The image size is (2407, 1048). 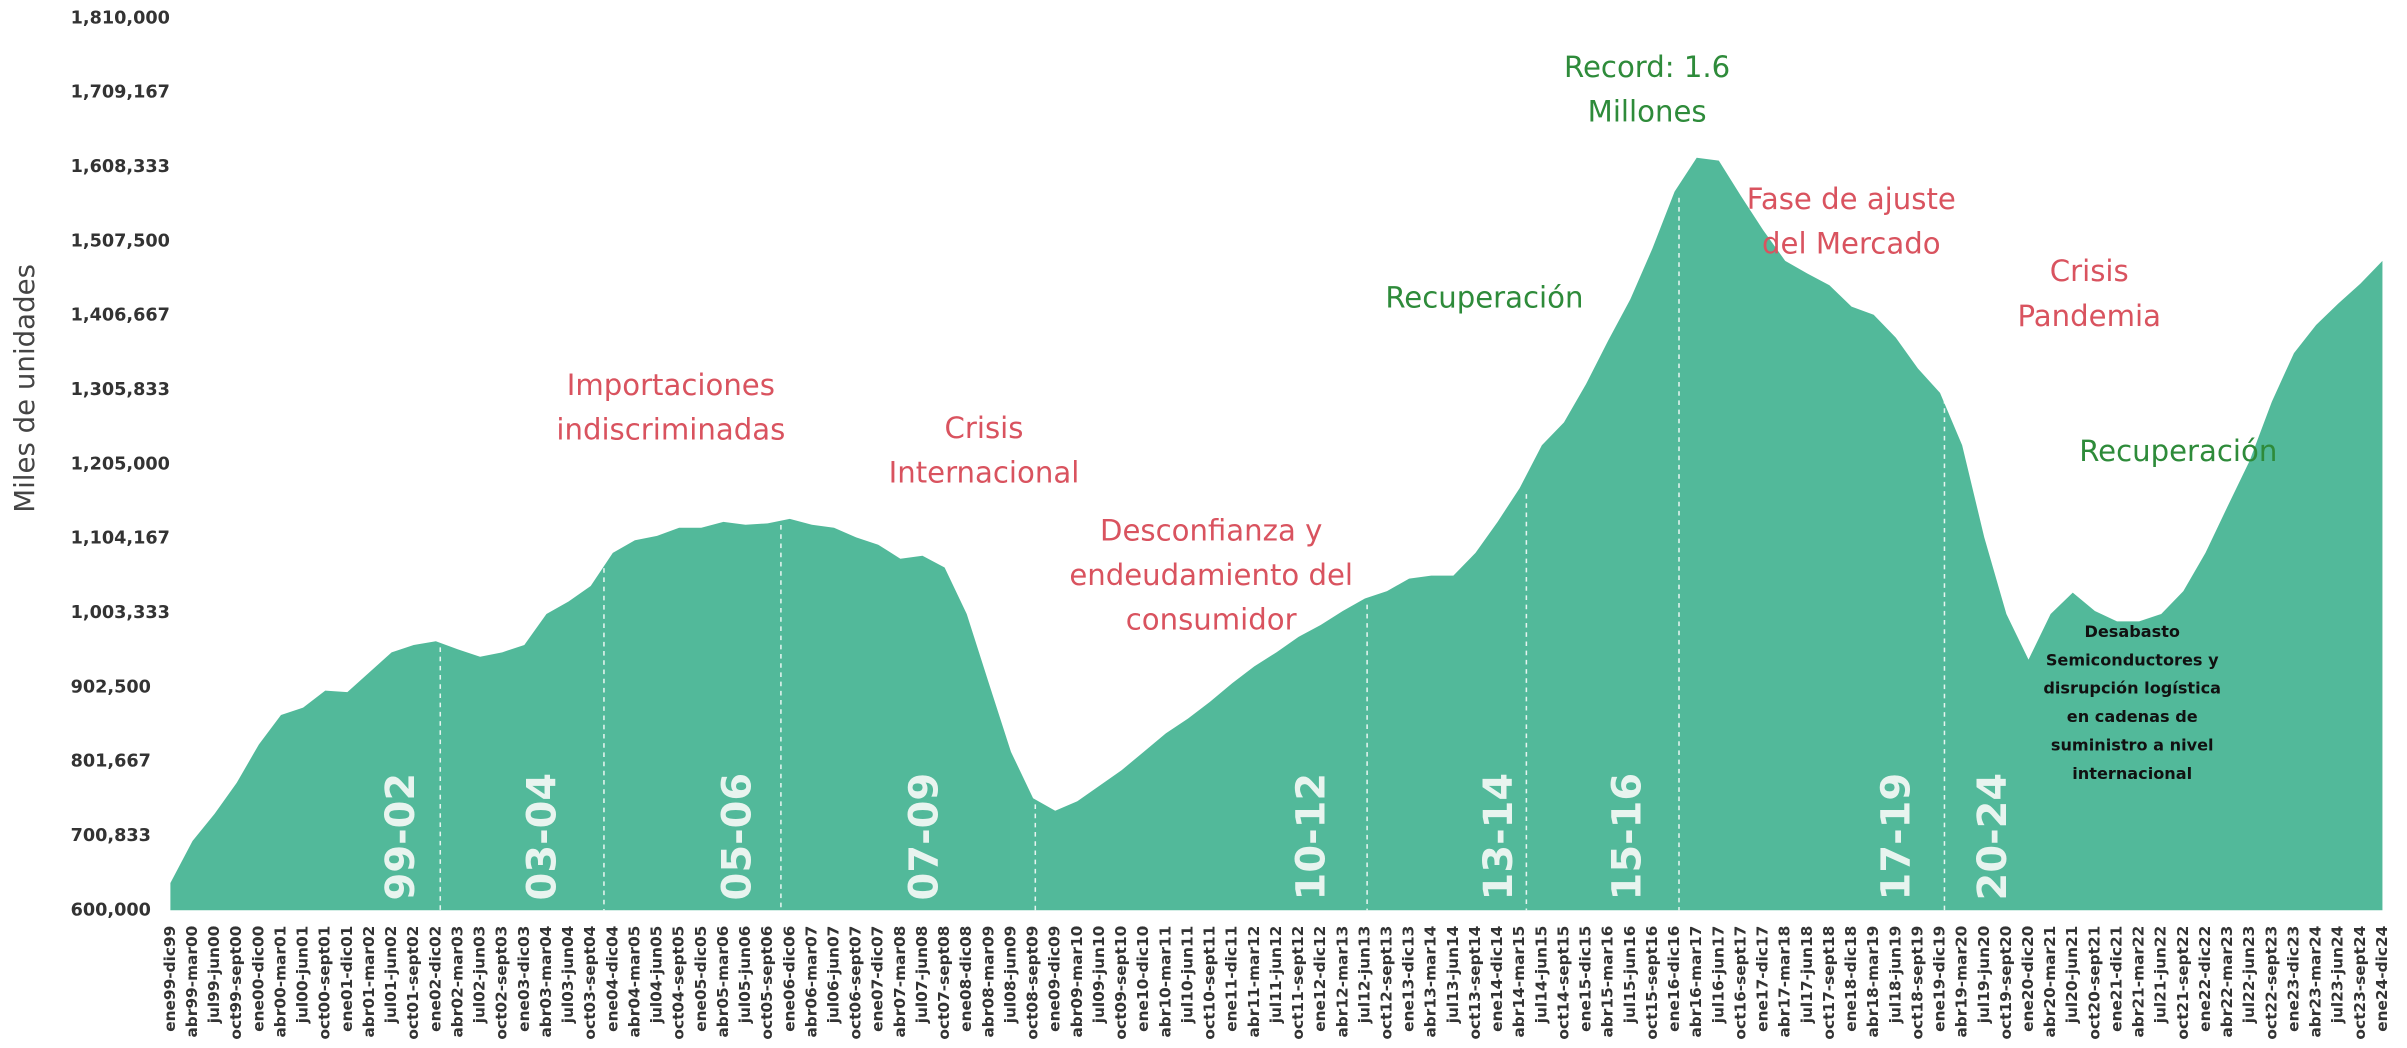 I want to click on annotation: disrupción logística, so click(x=2132, y=688).